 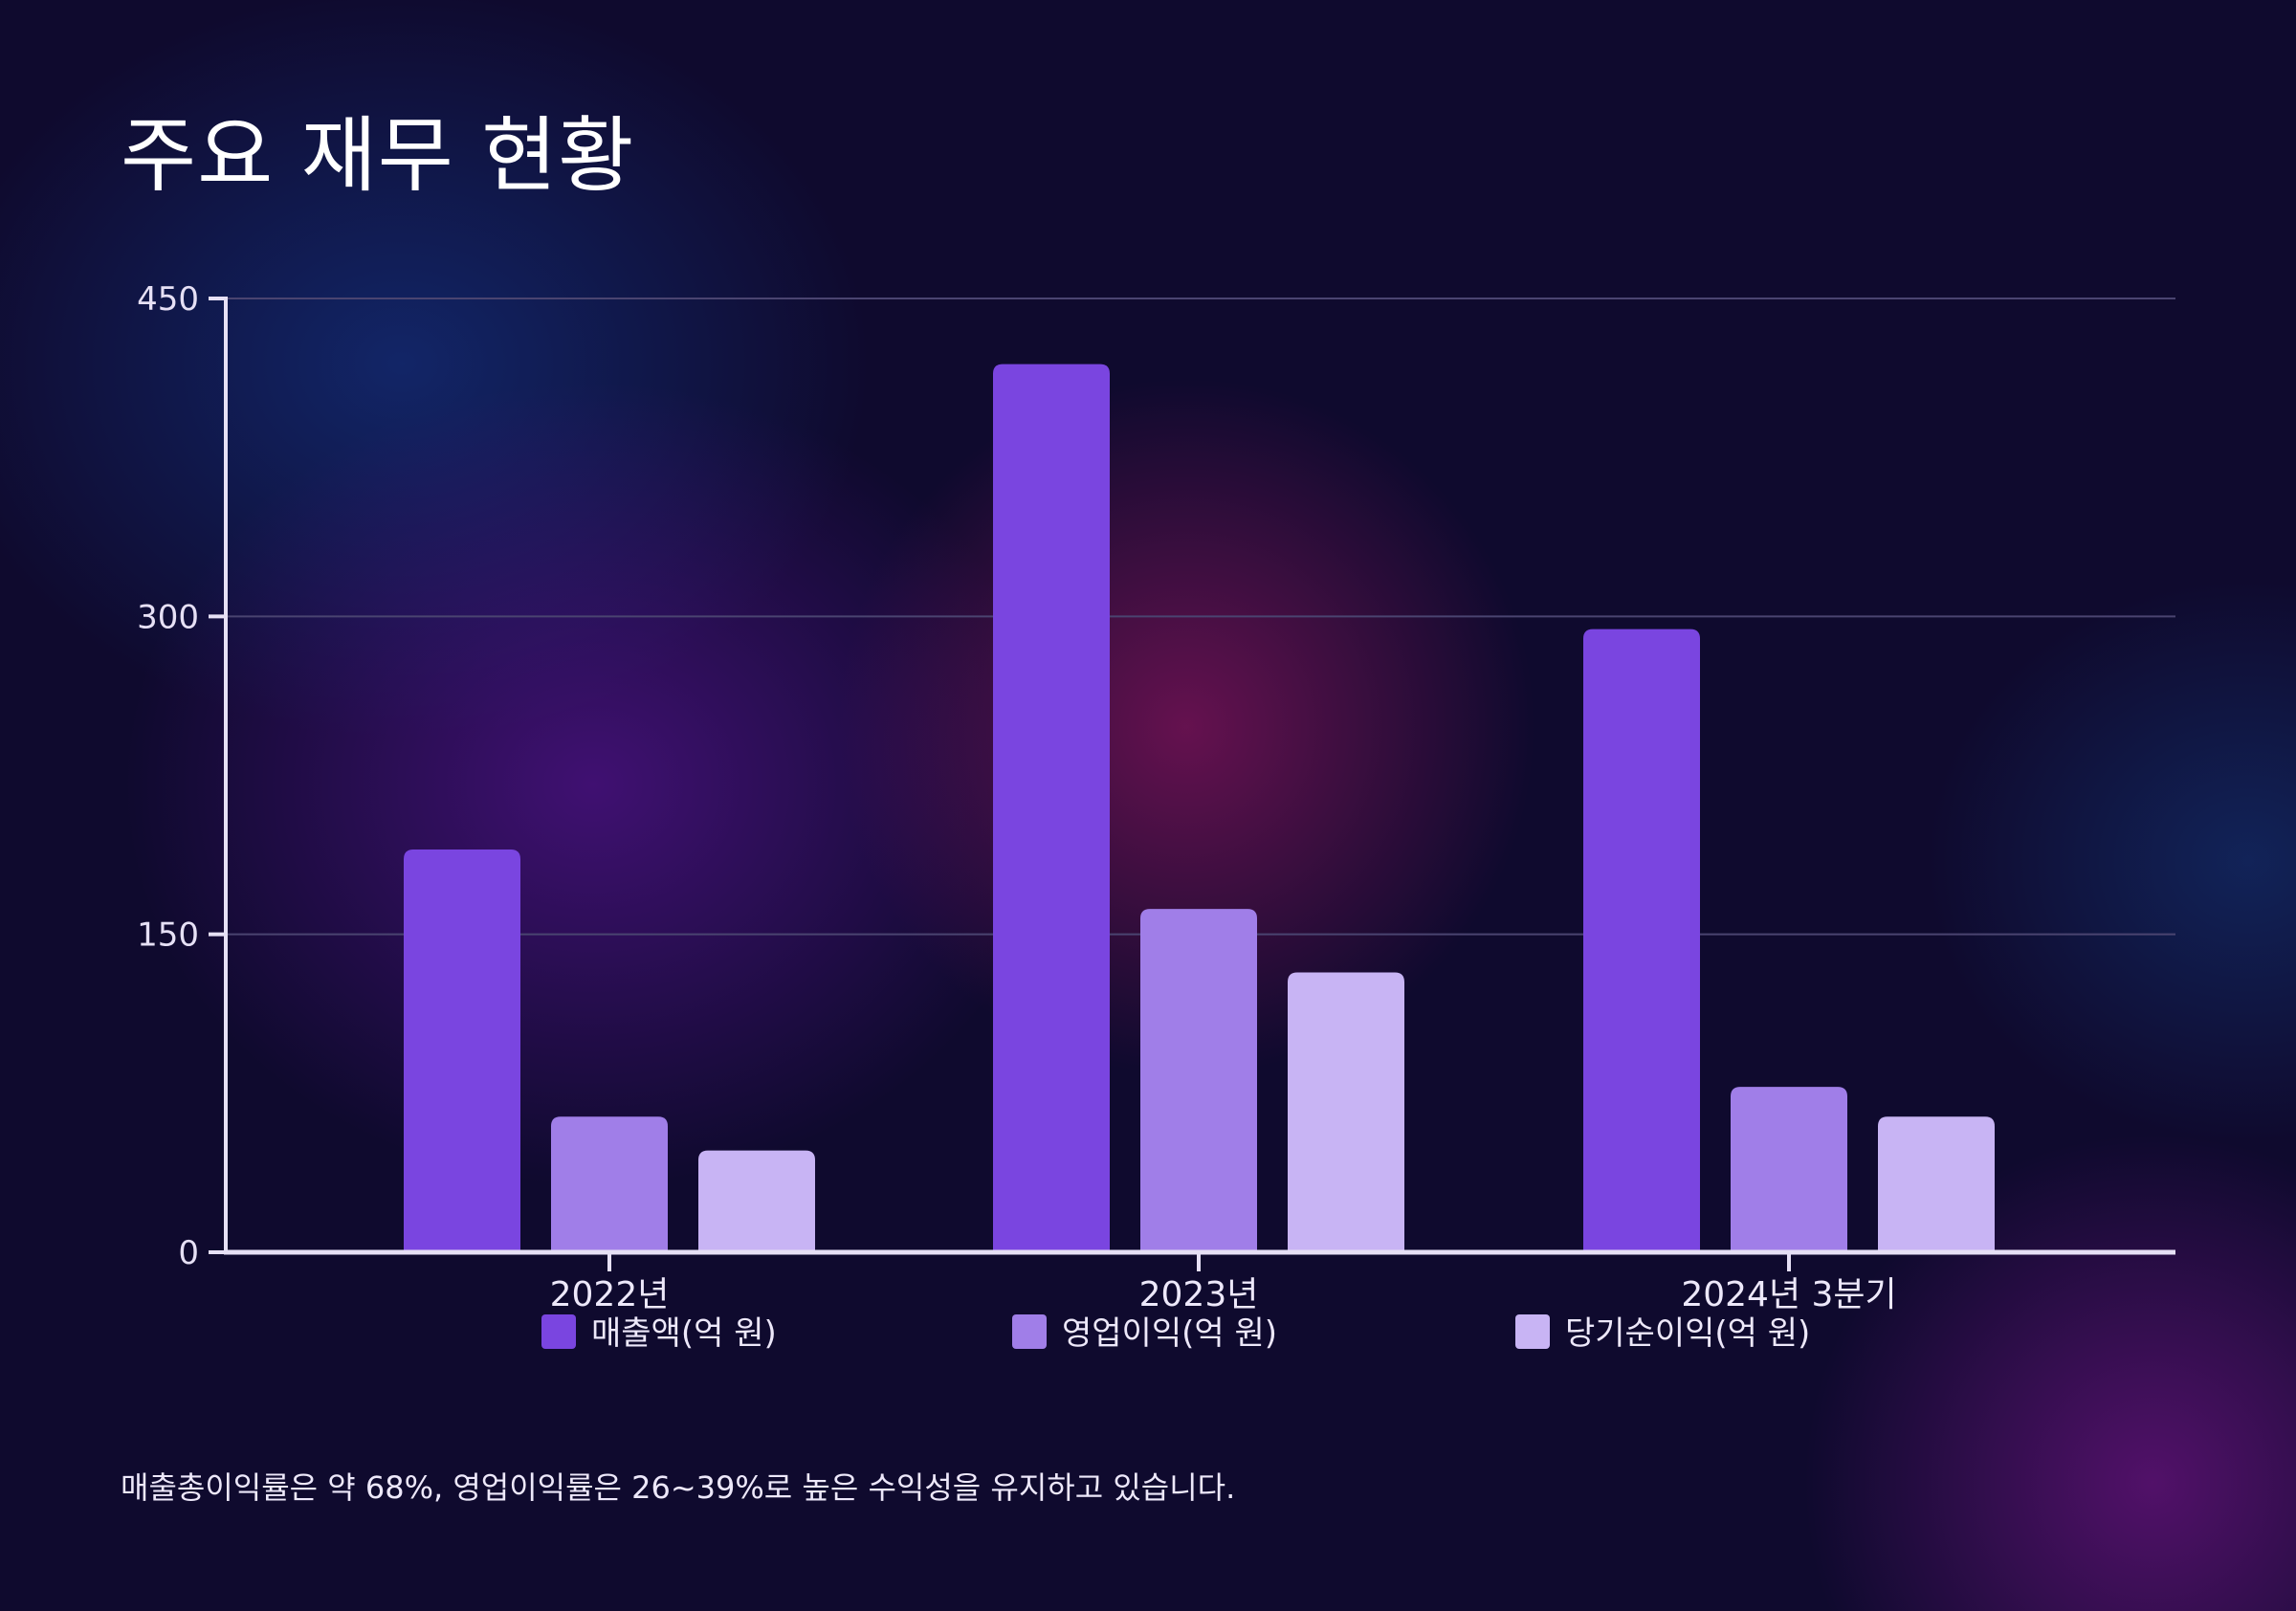 What do you see at coordinates (610, 1295) in the screenshot?
I see `x-tick-label: 2022년` at bounding box center [610, 1295].